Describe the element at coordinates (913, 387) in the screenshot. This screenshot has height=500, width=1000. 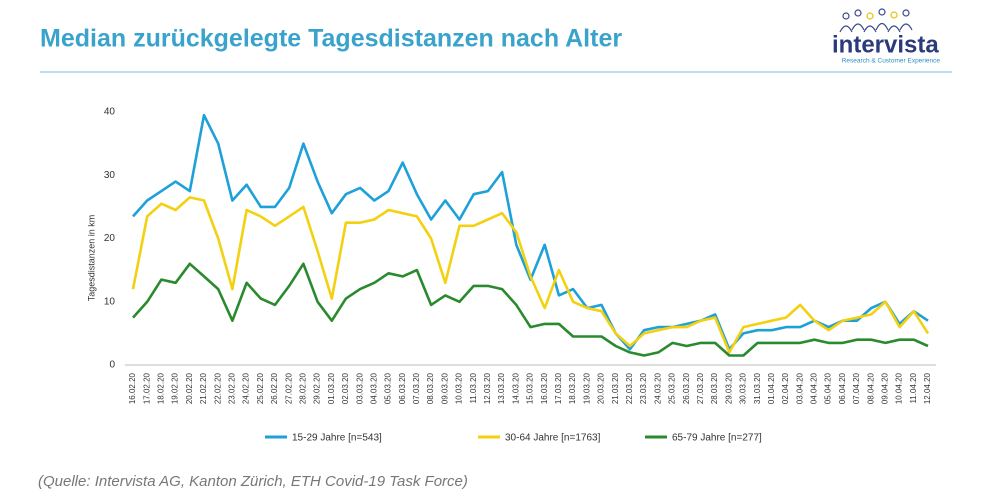
I see `x-tick-label: 11.04.20` at that location.